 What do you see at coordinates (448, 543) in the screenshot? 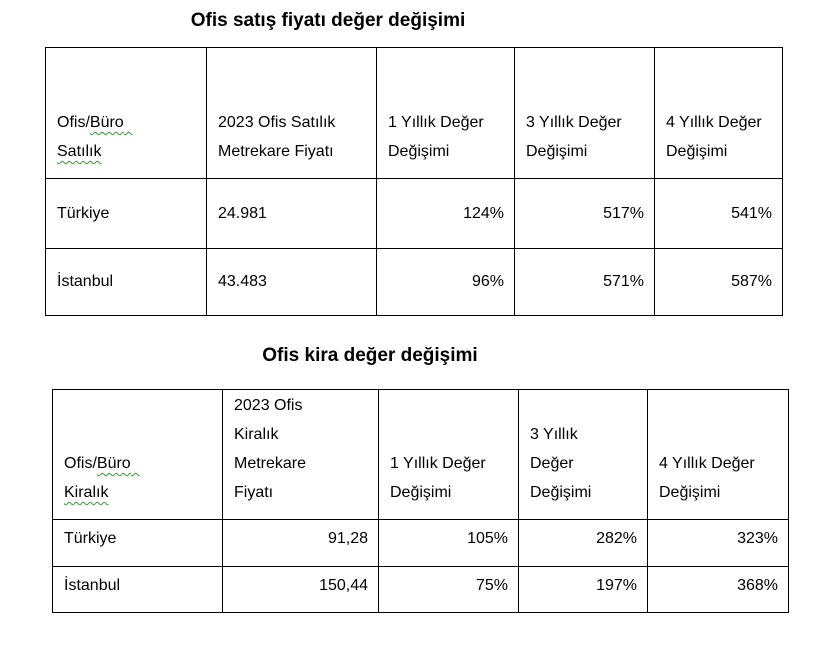
I see `change-1y-cell: 105%` at bounding box center [448, 543].